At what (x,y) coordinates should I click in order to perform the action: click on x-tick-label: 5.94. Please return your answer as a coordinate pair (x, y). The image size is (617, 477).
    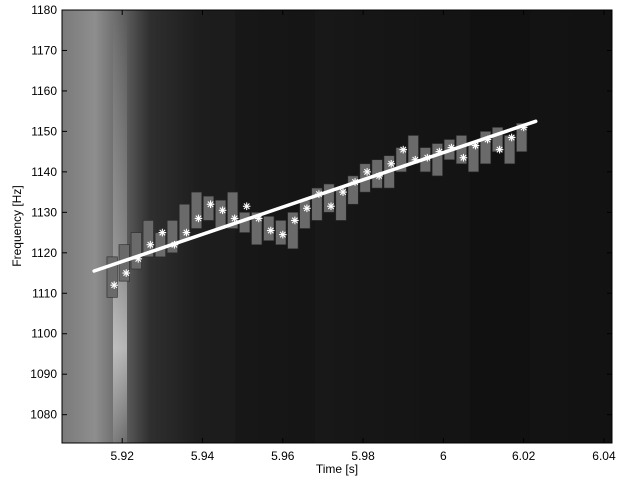
    Looking at the image, I should click on (203, 456).